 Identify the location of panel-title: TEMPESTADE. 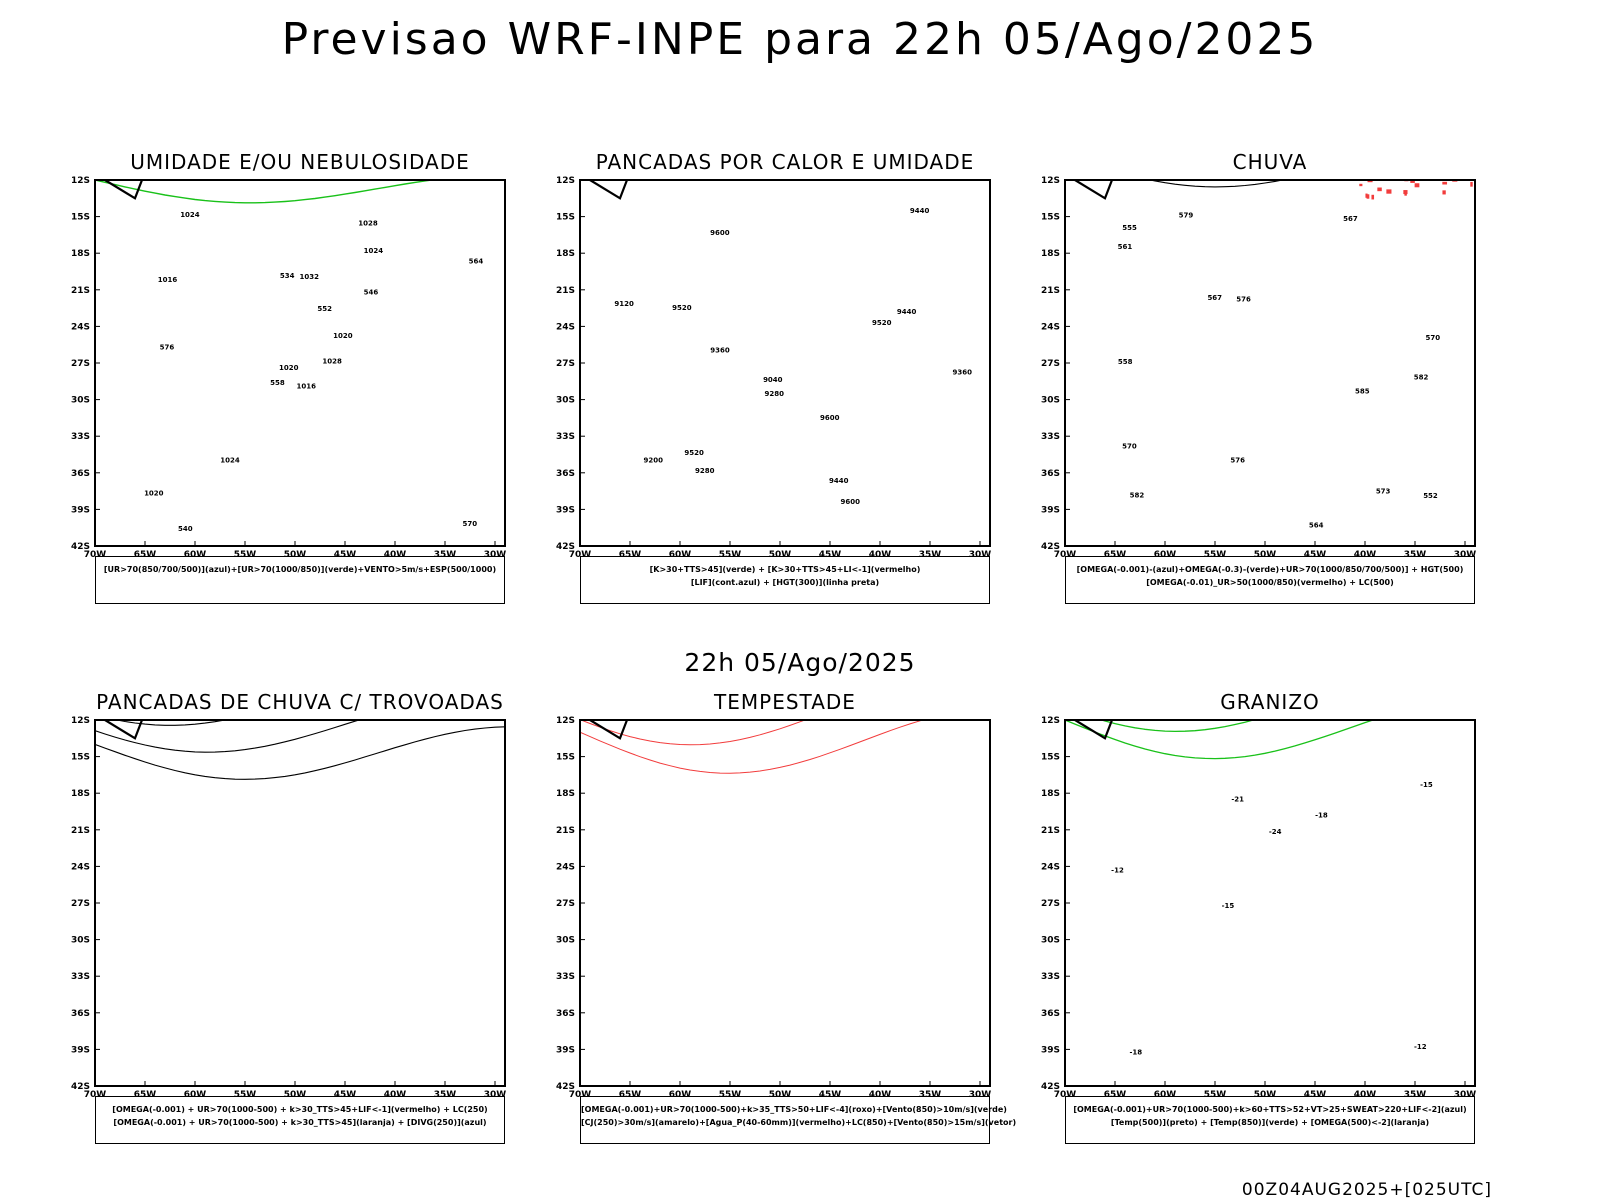
(785, 702).